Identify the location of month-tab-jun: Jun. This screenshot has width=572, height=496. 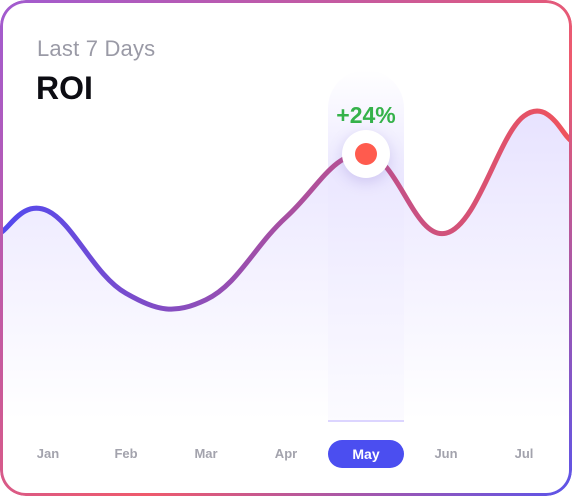
(446, 453).